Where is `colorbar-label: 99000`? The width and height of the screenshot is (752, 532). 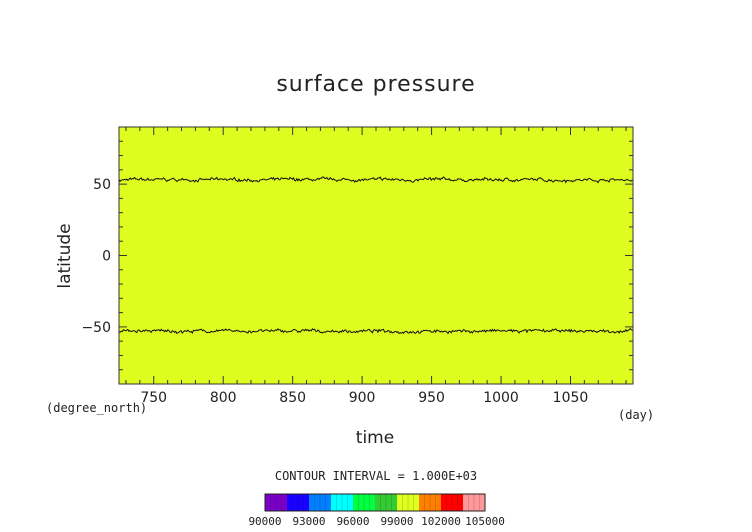 colorbar-label: 99000 is located at coordinates (396, 521).